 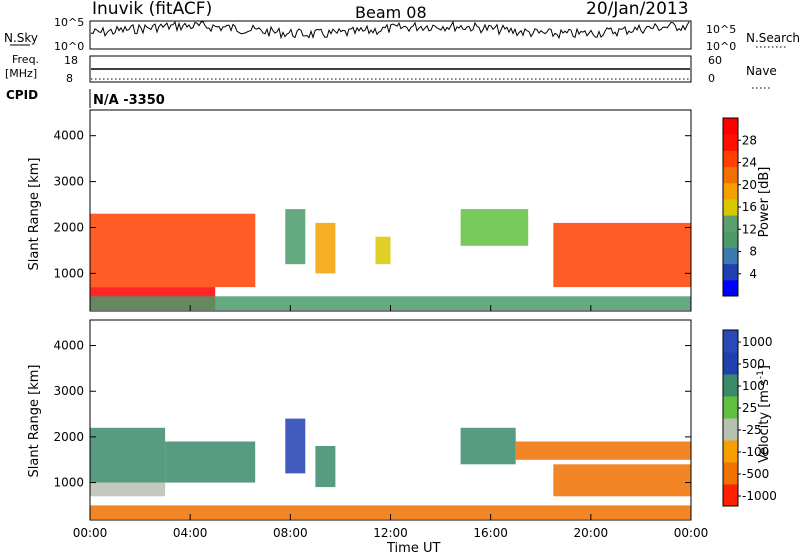 I want to click on nsky-left-tick-top: 10^5, so click(x=69, y=22).